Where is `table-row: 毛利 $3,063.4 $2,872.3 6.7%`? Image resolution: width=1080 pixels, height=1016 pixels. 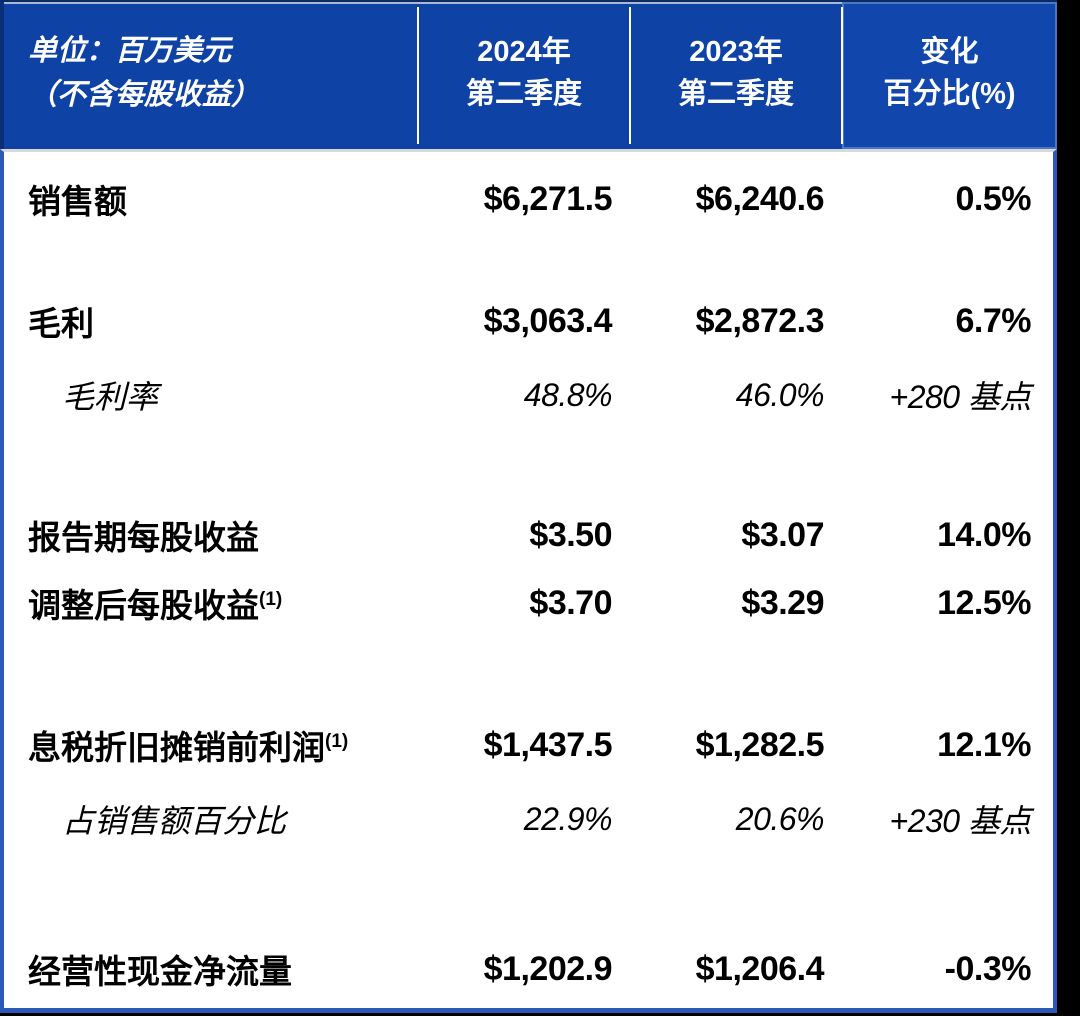
table-row: 毛利 $3,063.4 $2,872.3 6.7% is located at coordinates (528, 321).